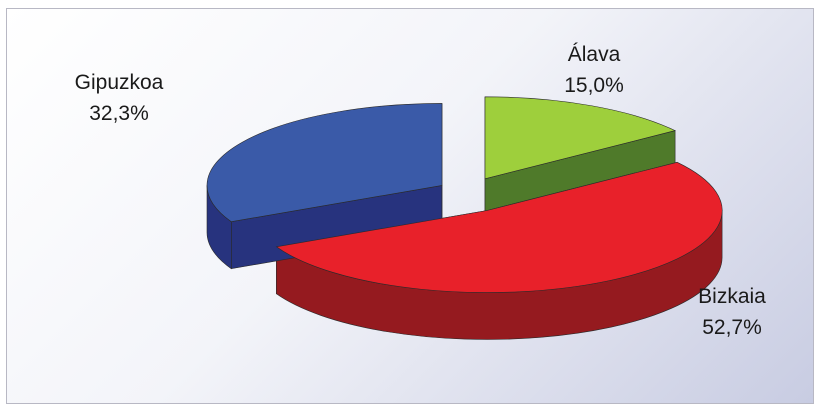  Describe the element at coordinates (119, 82) in the screenshot. I see `slice-label-gipuzkoa: Gipuzkoa` at that location.